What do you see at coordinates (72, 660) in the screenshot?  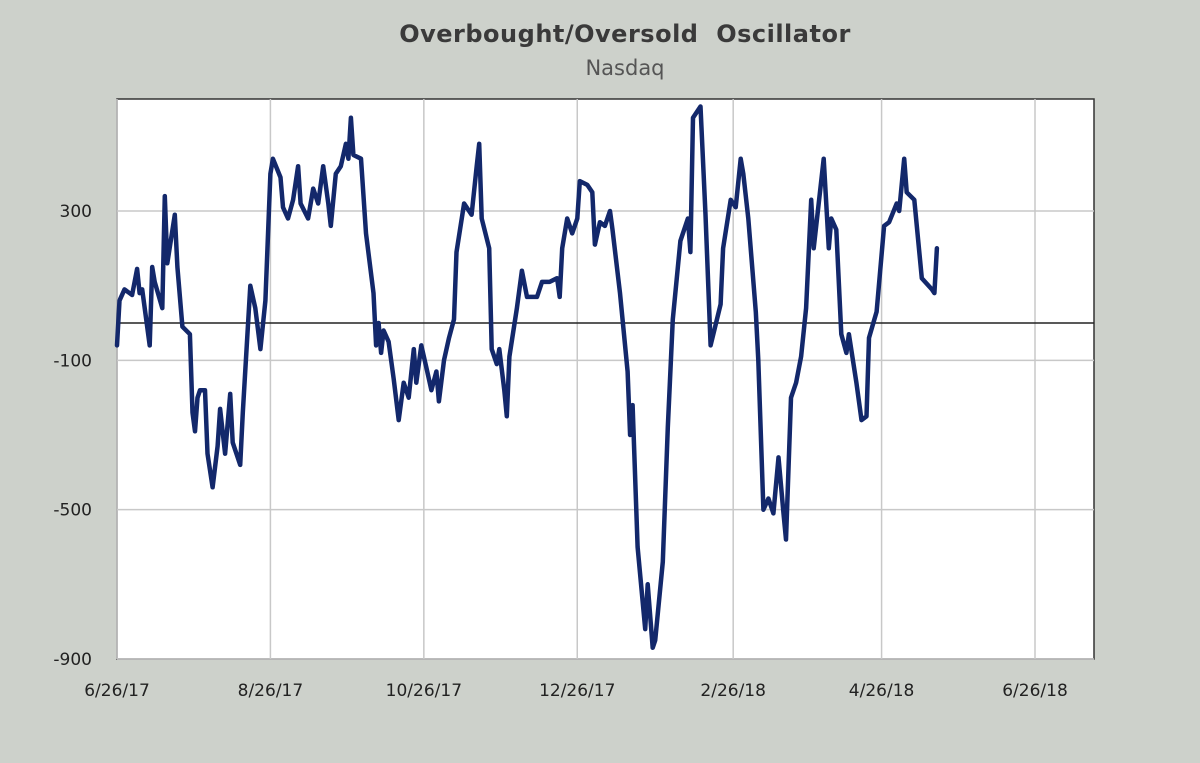 I see `y-tick-label: -900` at bounding box center [72, 660].